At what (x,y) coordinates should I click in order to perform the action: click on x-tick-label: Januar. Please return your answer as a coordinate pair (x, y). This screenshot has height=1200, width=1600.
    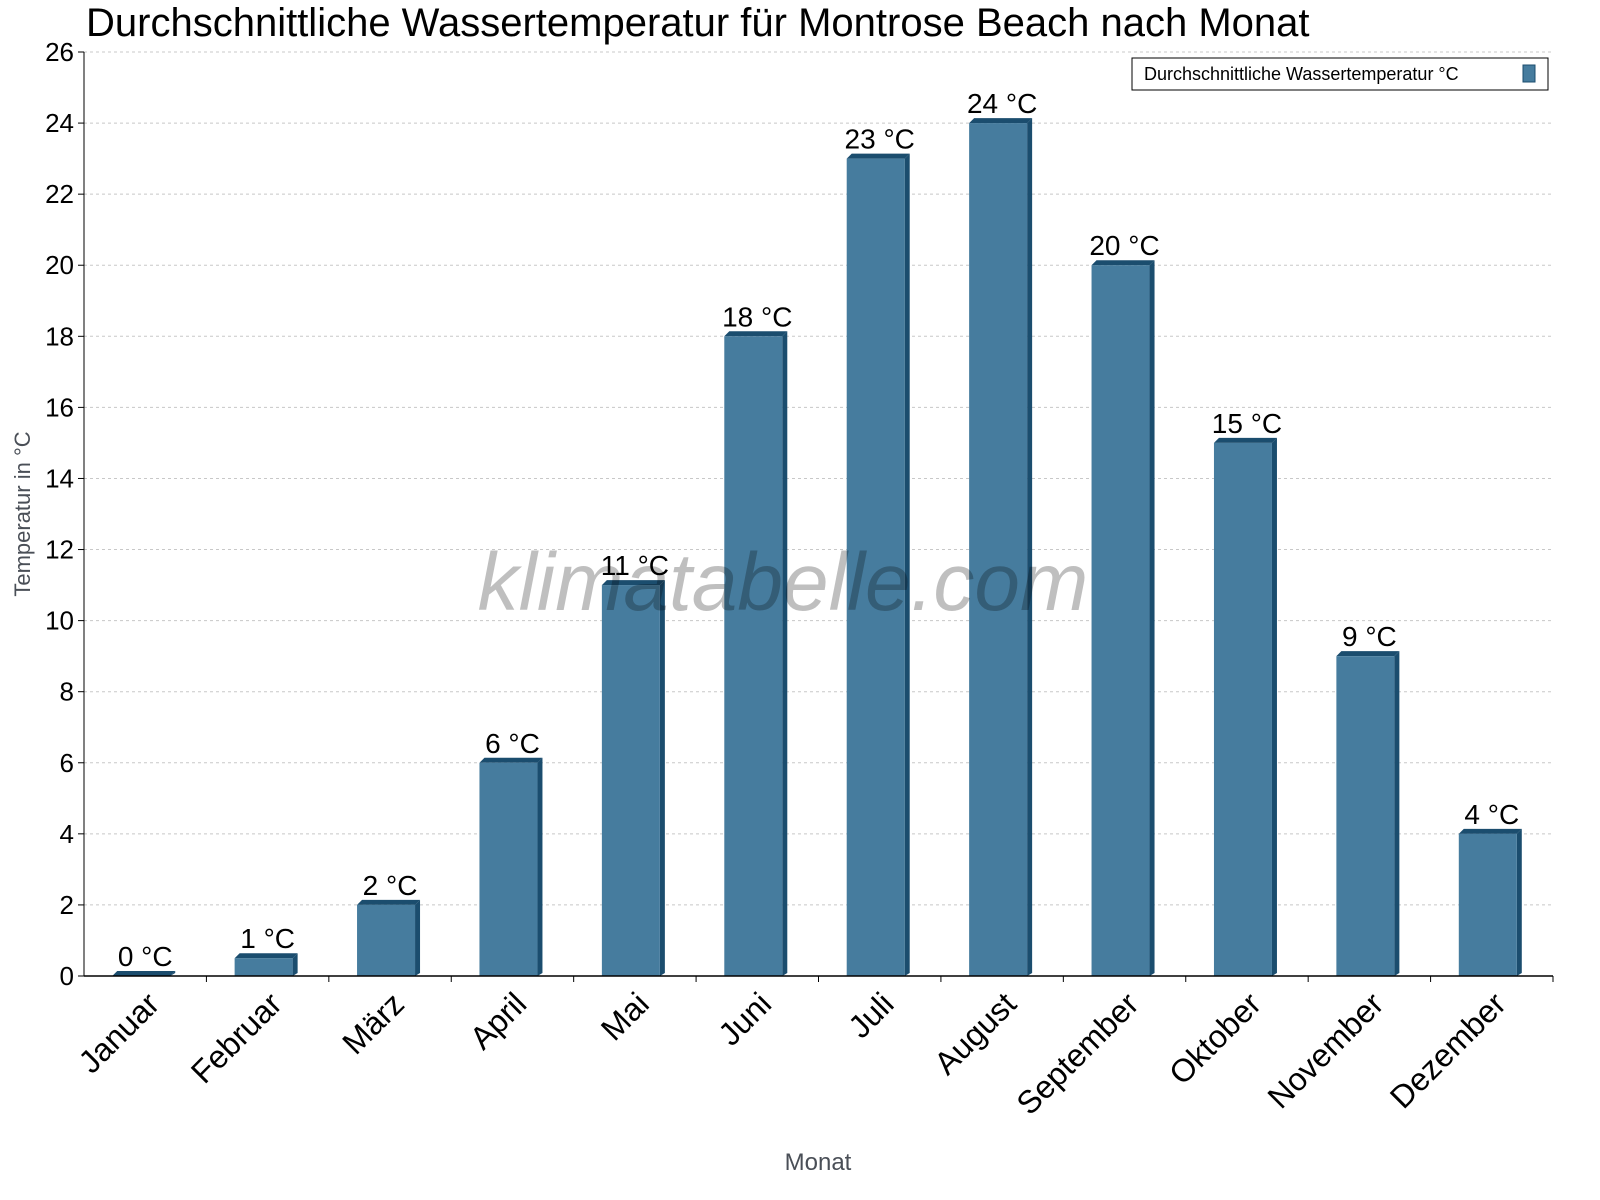
    Looking at the image, I should click on (119, 1032).